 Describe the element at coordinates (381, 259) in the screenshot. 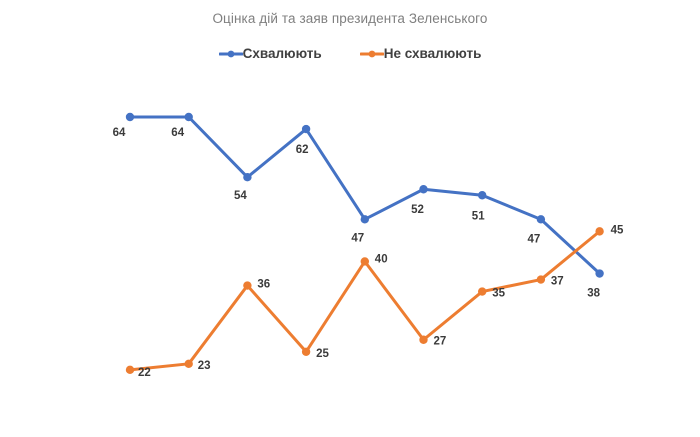

I see `data-point-label: 40` at that location.